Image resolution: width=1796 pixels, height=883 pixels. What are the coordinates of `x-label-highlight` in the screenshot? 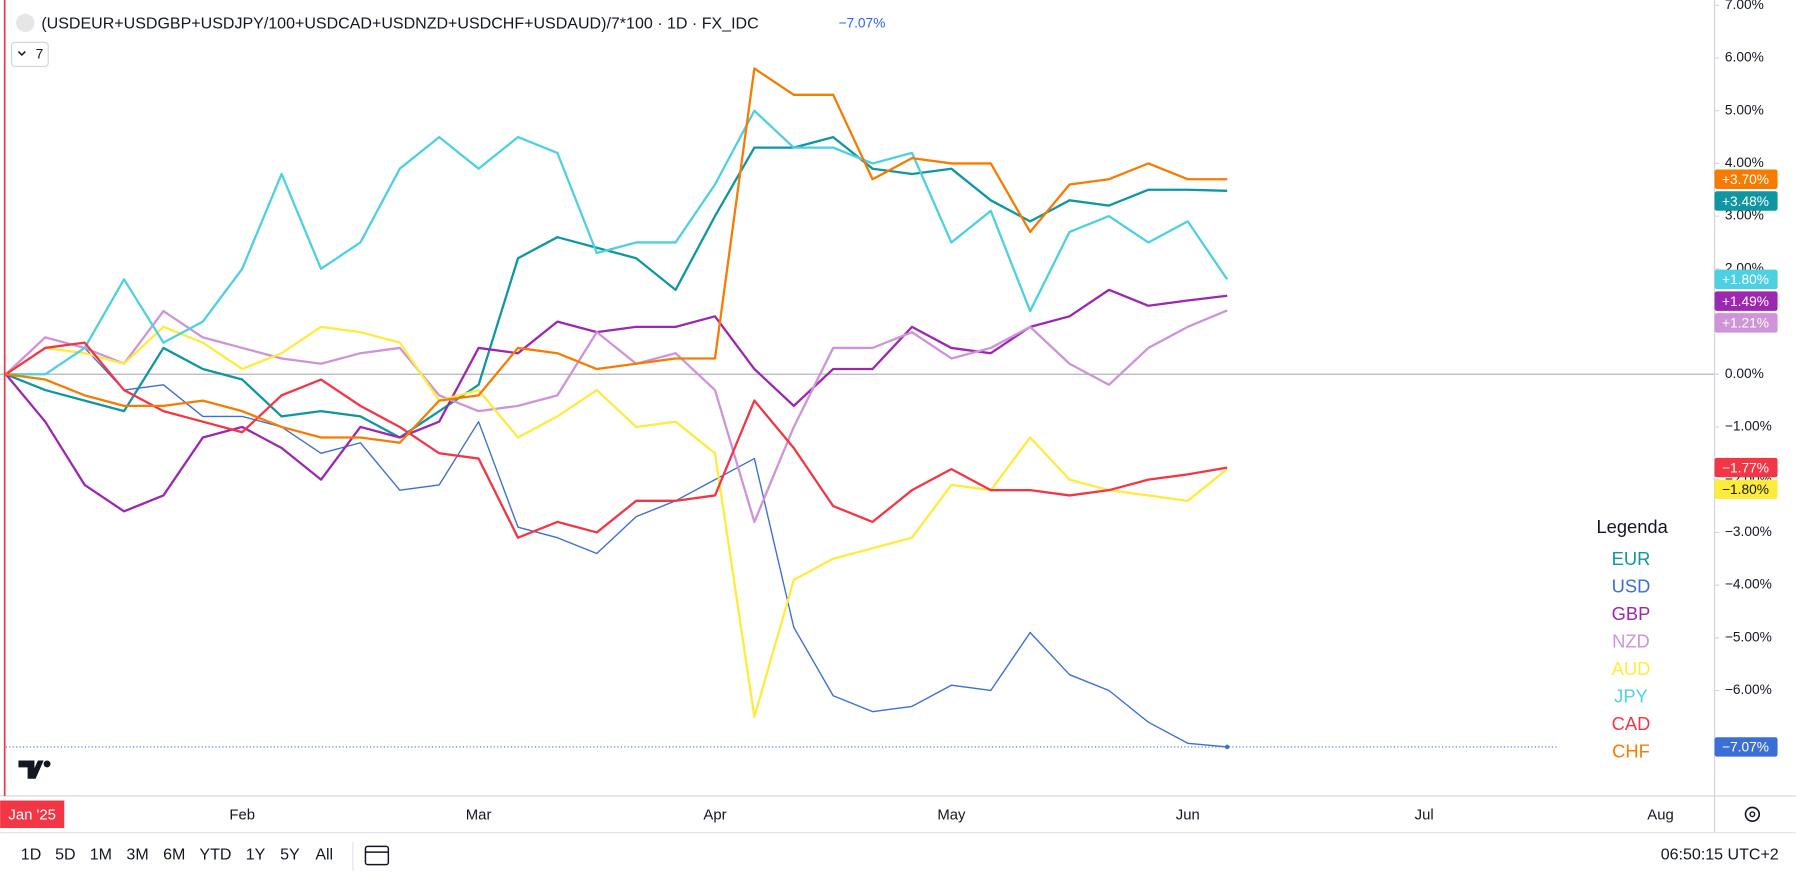 It's located at (32, 814).